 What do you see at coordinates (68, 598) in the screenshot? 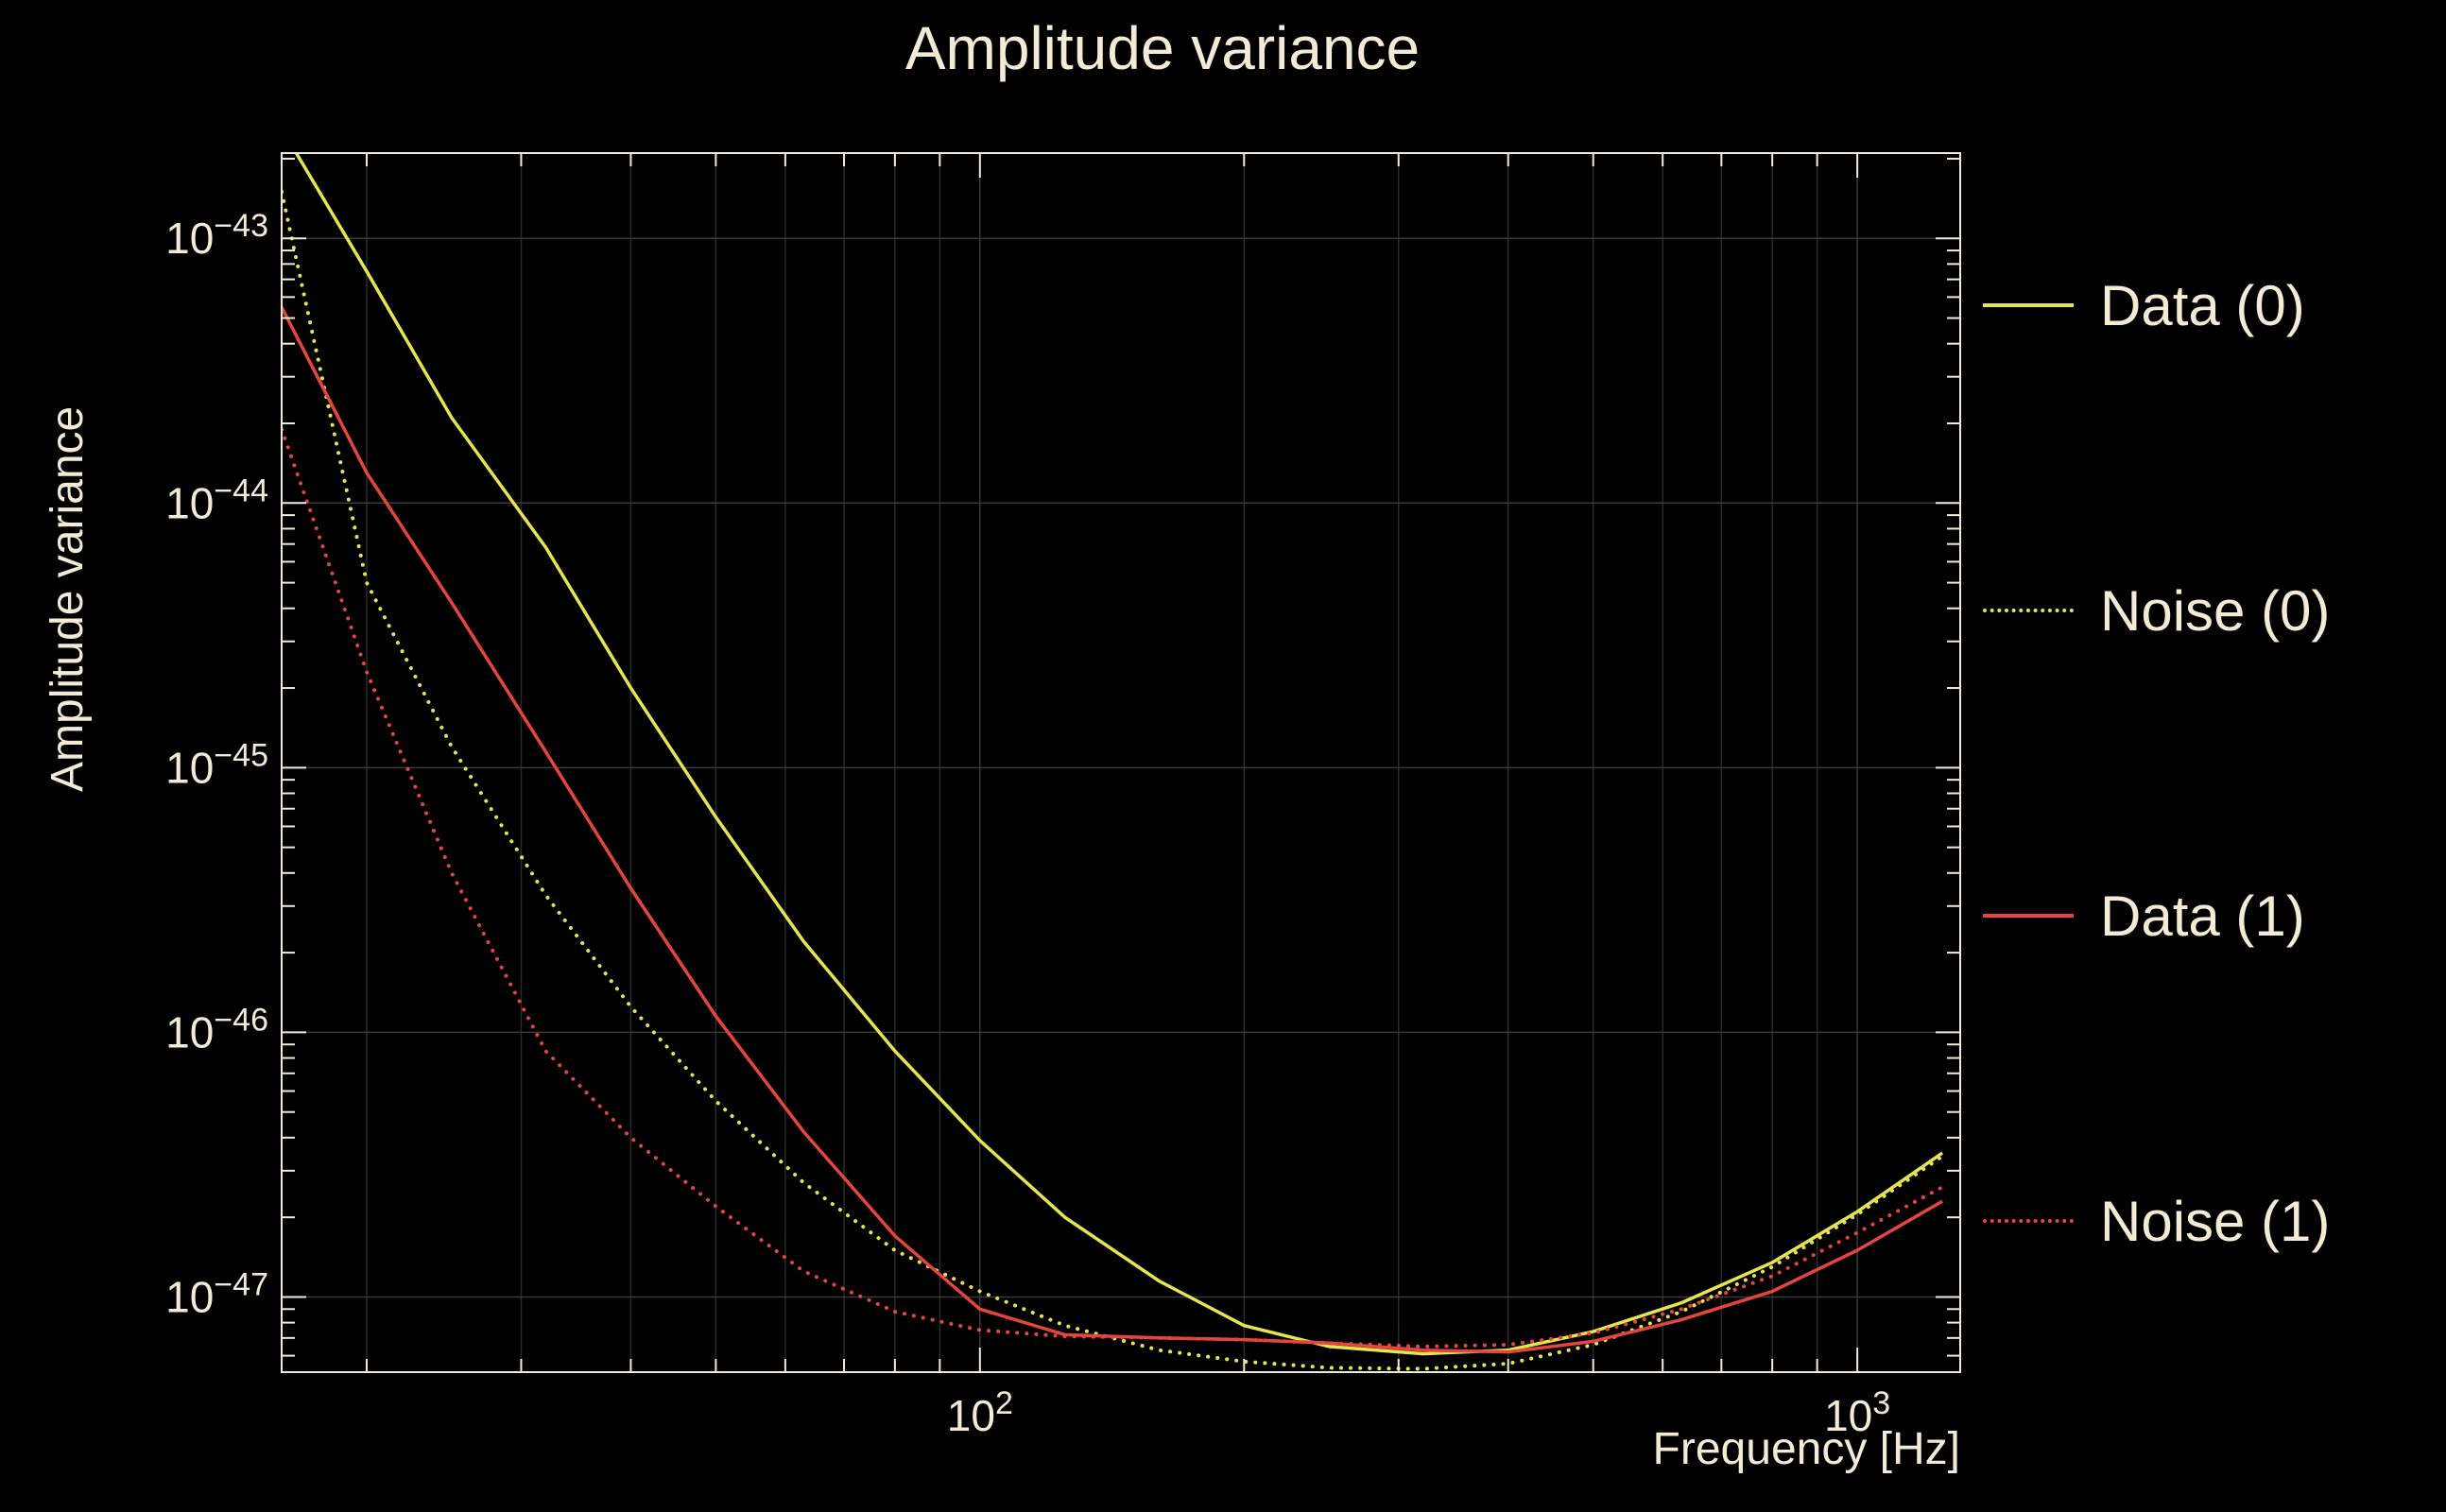
I see `y-axis-title: Amplitude variance` at bounding box center [68, 598].